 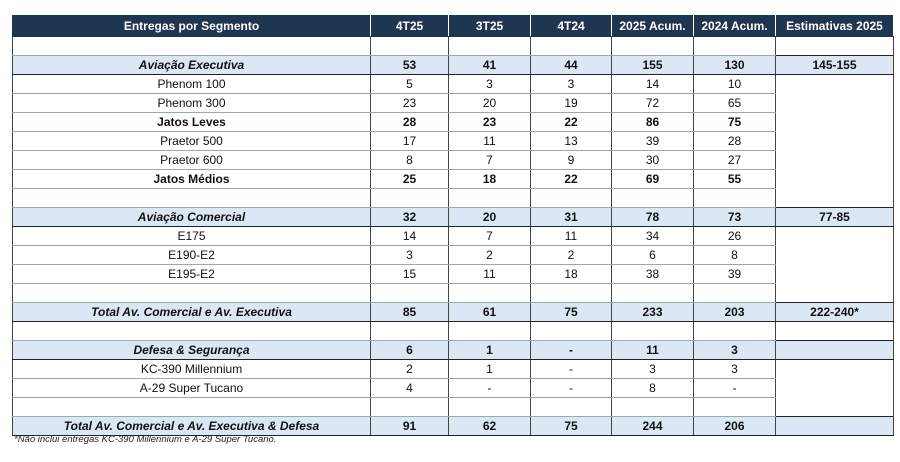 What do you see at coordinates (453, 141) in the screenshot?
I see `data-row: Praetor 500 17 11 13 39 28` at bounding box center [453, 141].